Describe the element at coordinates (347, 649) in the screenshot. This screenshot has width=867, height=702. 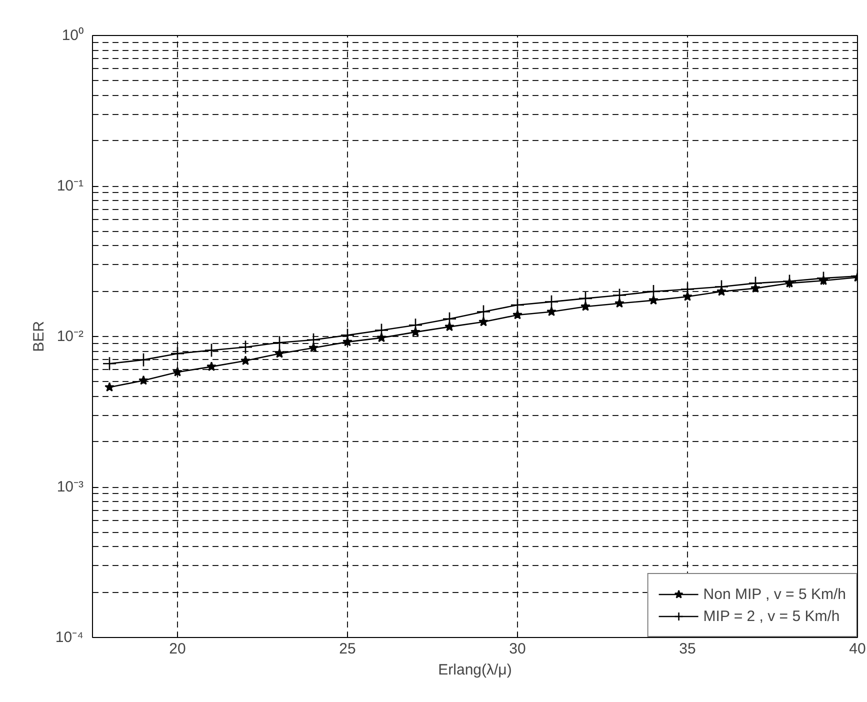
I see `x-tick-label: 25` at that location.